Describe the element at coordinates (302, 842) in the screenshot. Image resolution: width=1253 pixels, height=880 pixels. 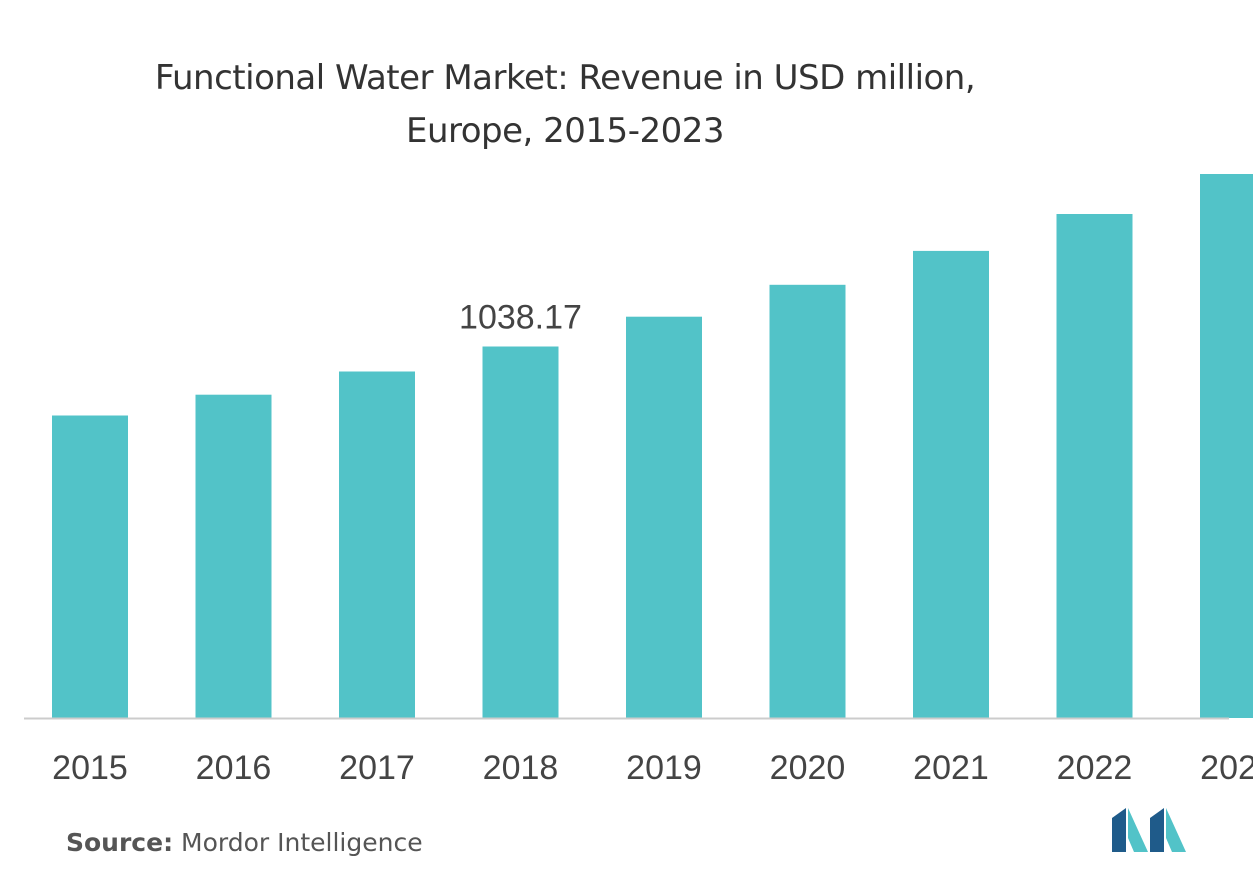
I see `source-text: Mordor Intelligence` at that location.